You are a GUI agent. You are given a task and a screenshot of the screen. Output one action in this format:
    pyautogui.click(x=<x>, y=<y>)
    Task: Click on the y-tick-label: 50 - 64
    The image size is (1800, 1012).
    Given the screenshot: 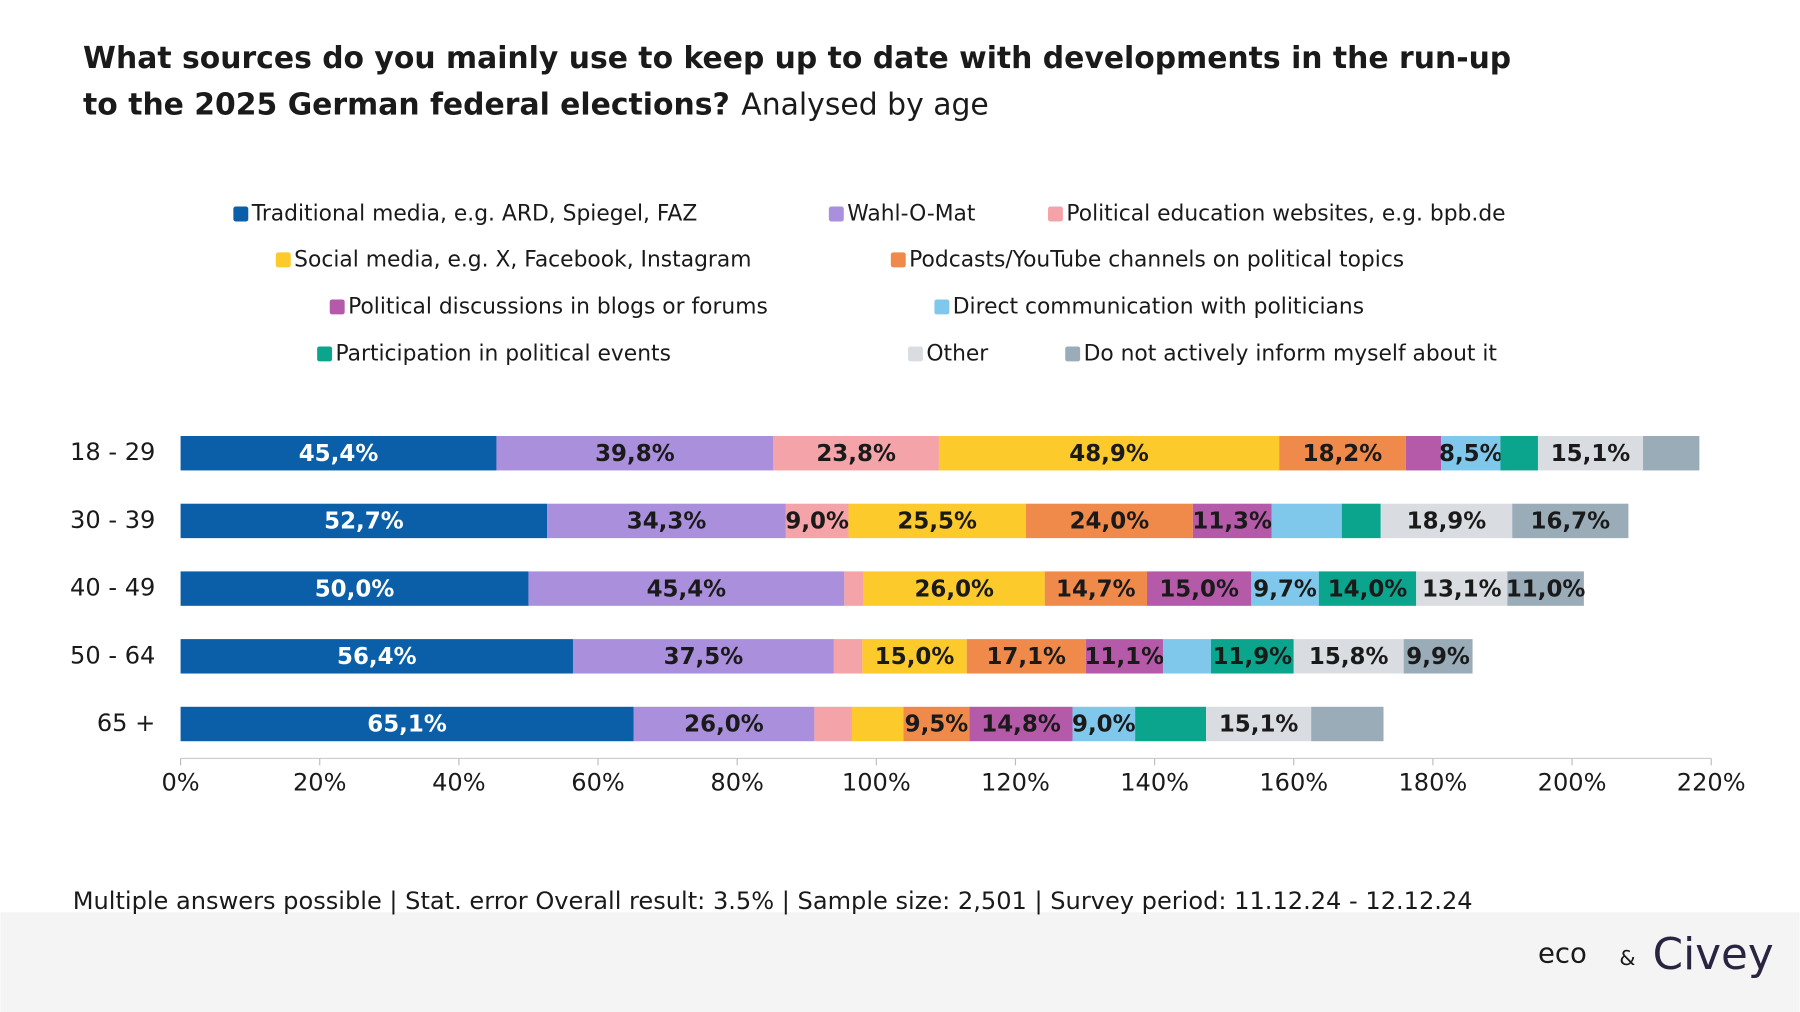 What is the action you would take?
    pyautogui.click(x=112, y=655)
    